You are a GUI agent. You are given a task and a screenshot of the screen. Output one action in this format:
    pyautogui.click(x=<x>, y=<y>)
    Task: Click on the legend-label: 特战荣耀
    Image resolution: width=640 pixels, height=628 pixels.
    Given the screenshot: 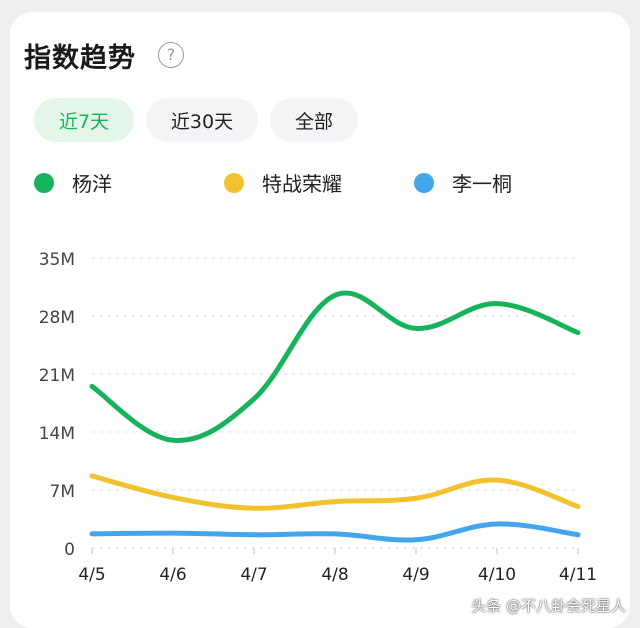 What is the action you would take?
    pyautogui.click(x=302, y=184)
    